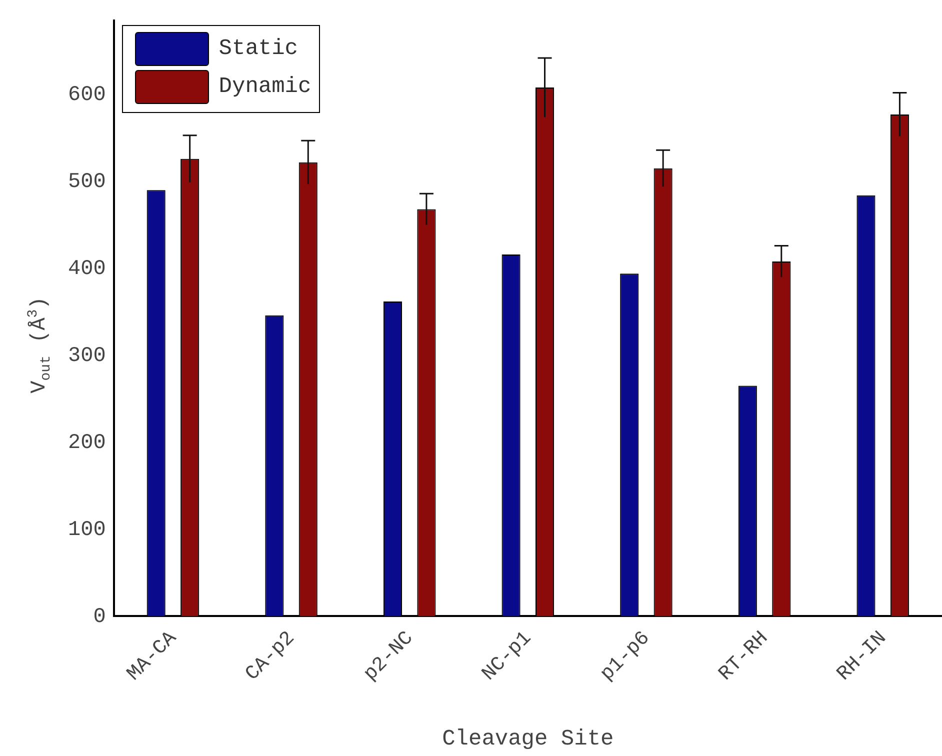 This screenshot has height=756, width=942. Describe the element at coordinates (99, 617) in the screenshot. I see `y-tick-label: 0` at that location.